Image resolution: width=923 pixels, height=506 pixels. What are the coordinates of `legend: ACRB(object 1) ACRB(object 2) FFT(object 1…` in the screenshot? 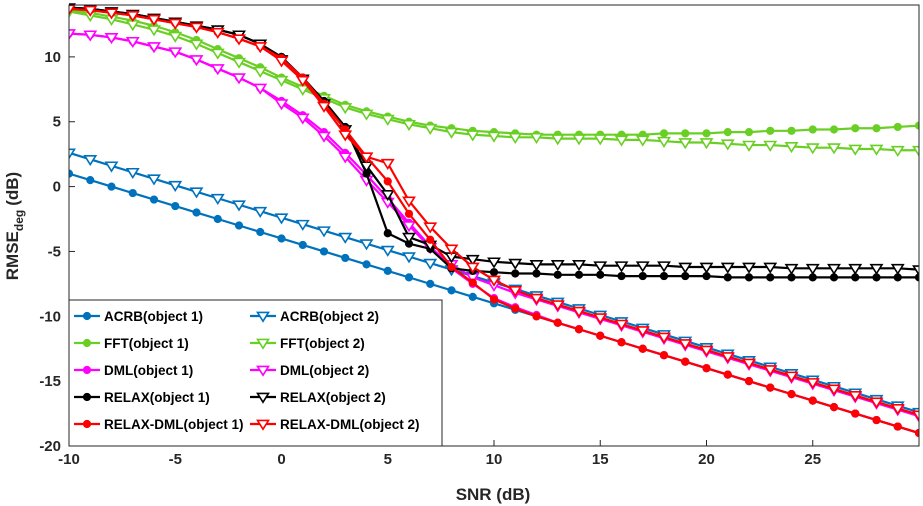 It's located at (255, 373).